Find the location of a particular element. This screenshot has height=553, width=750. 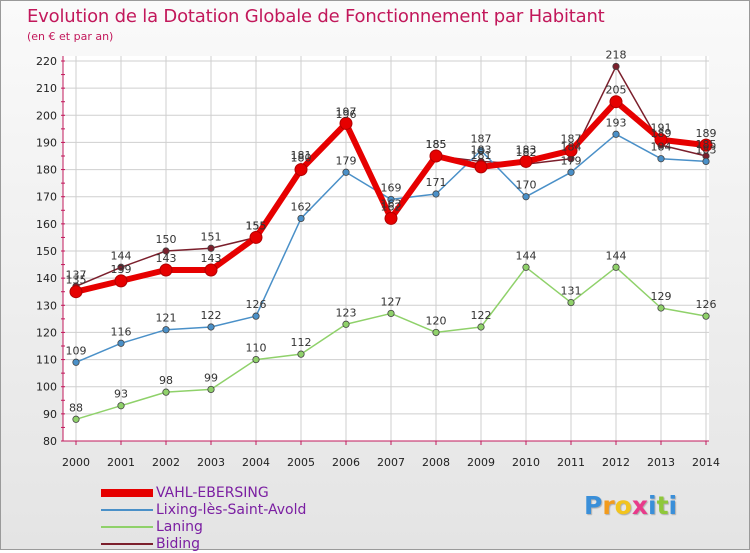

data-label-biding: 137 is located at coordinates (76, 274).